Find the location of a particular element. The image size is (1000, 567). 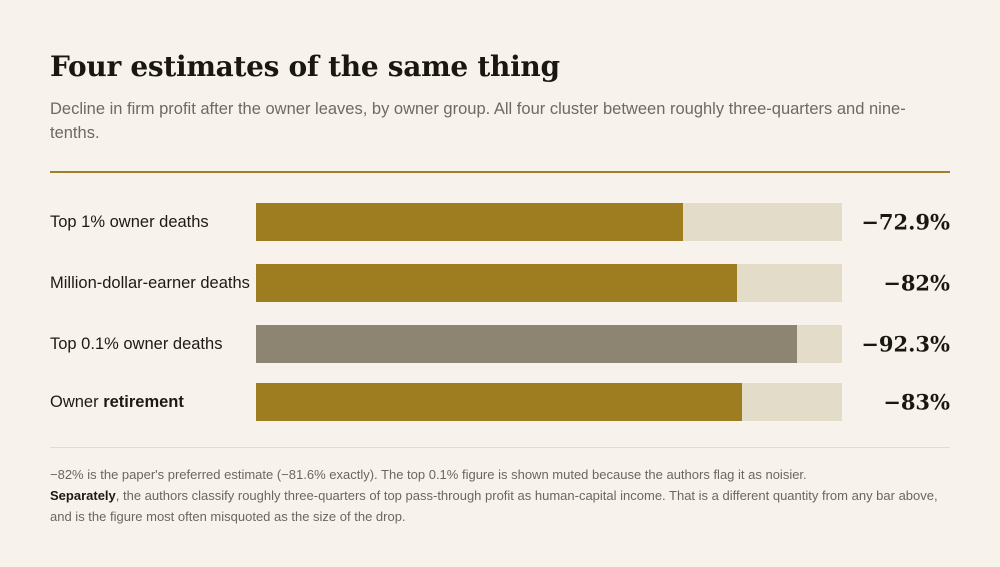

bar-row: Top 0.1% owner deaths −92.3% is located at coordinates (500, 344).